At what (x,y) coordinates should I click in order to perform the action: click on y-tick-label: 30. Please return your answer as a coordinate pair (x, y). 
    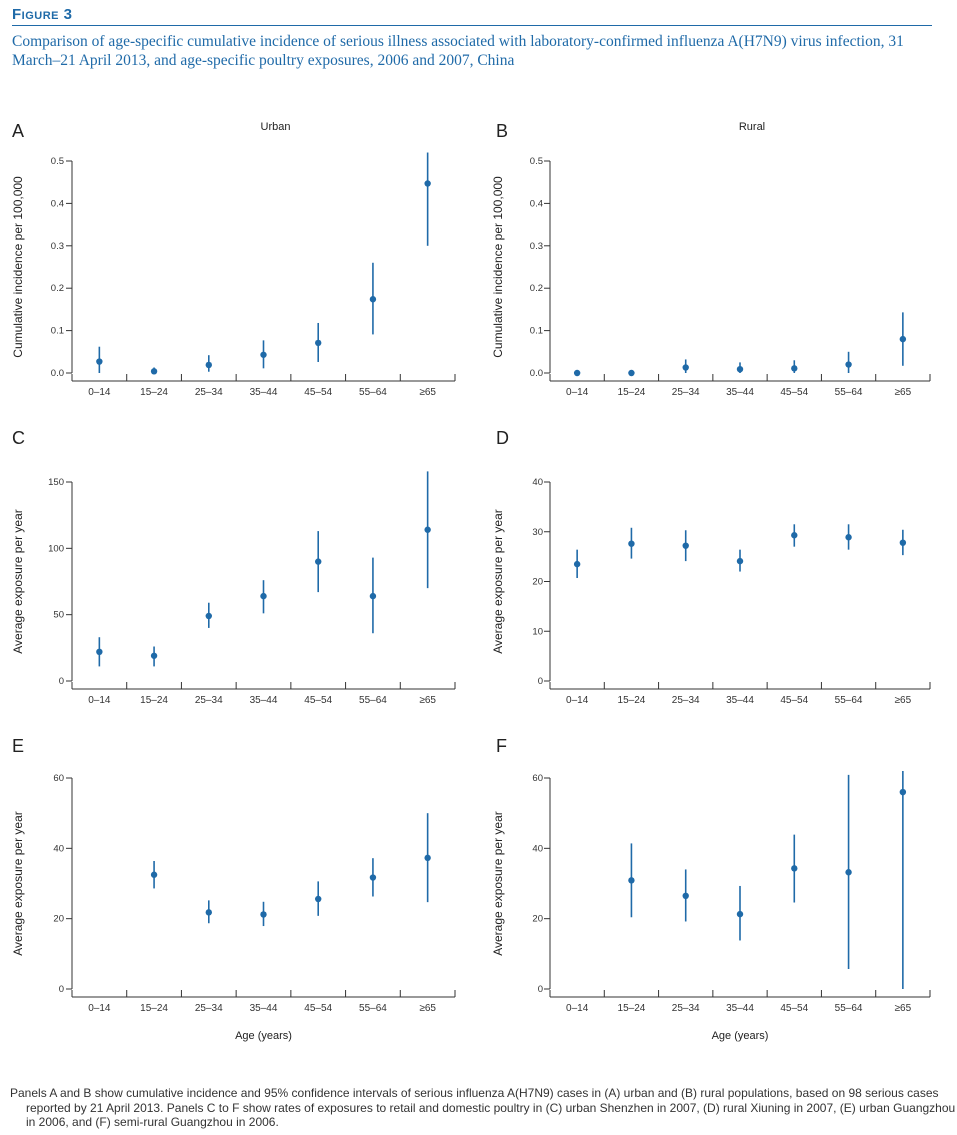
    Looking at the image, I should click on (537, 532).